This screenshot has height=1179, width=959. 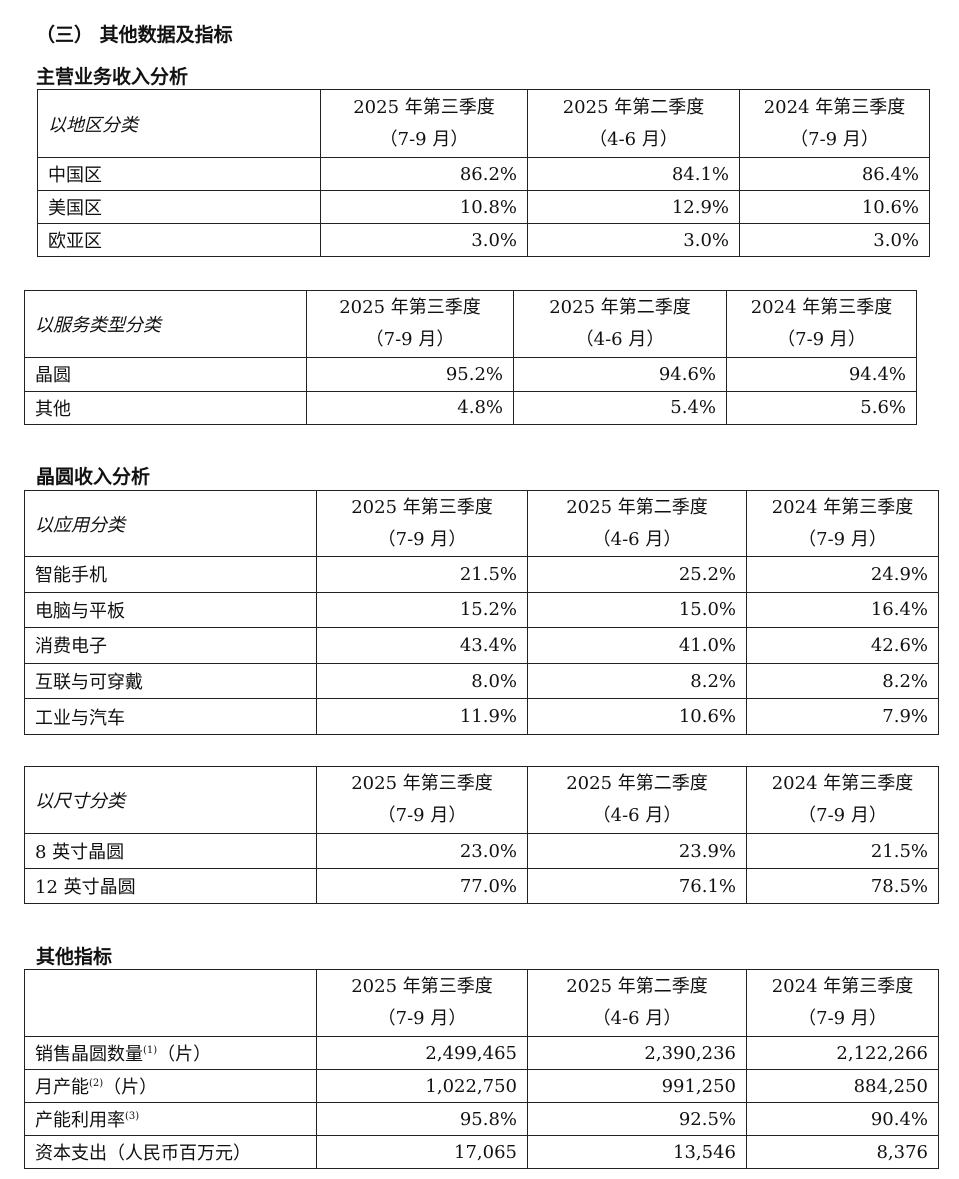 What do you see at coordinates (75, 175) in the screenshot?
I see `row-label: 中国区` at bounding box center [75, 175].